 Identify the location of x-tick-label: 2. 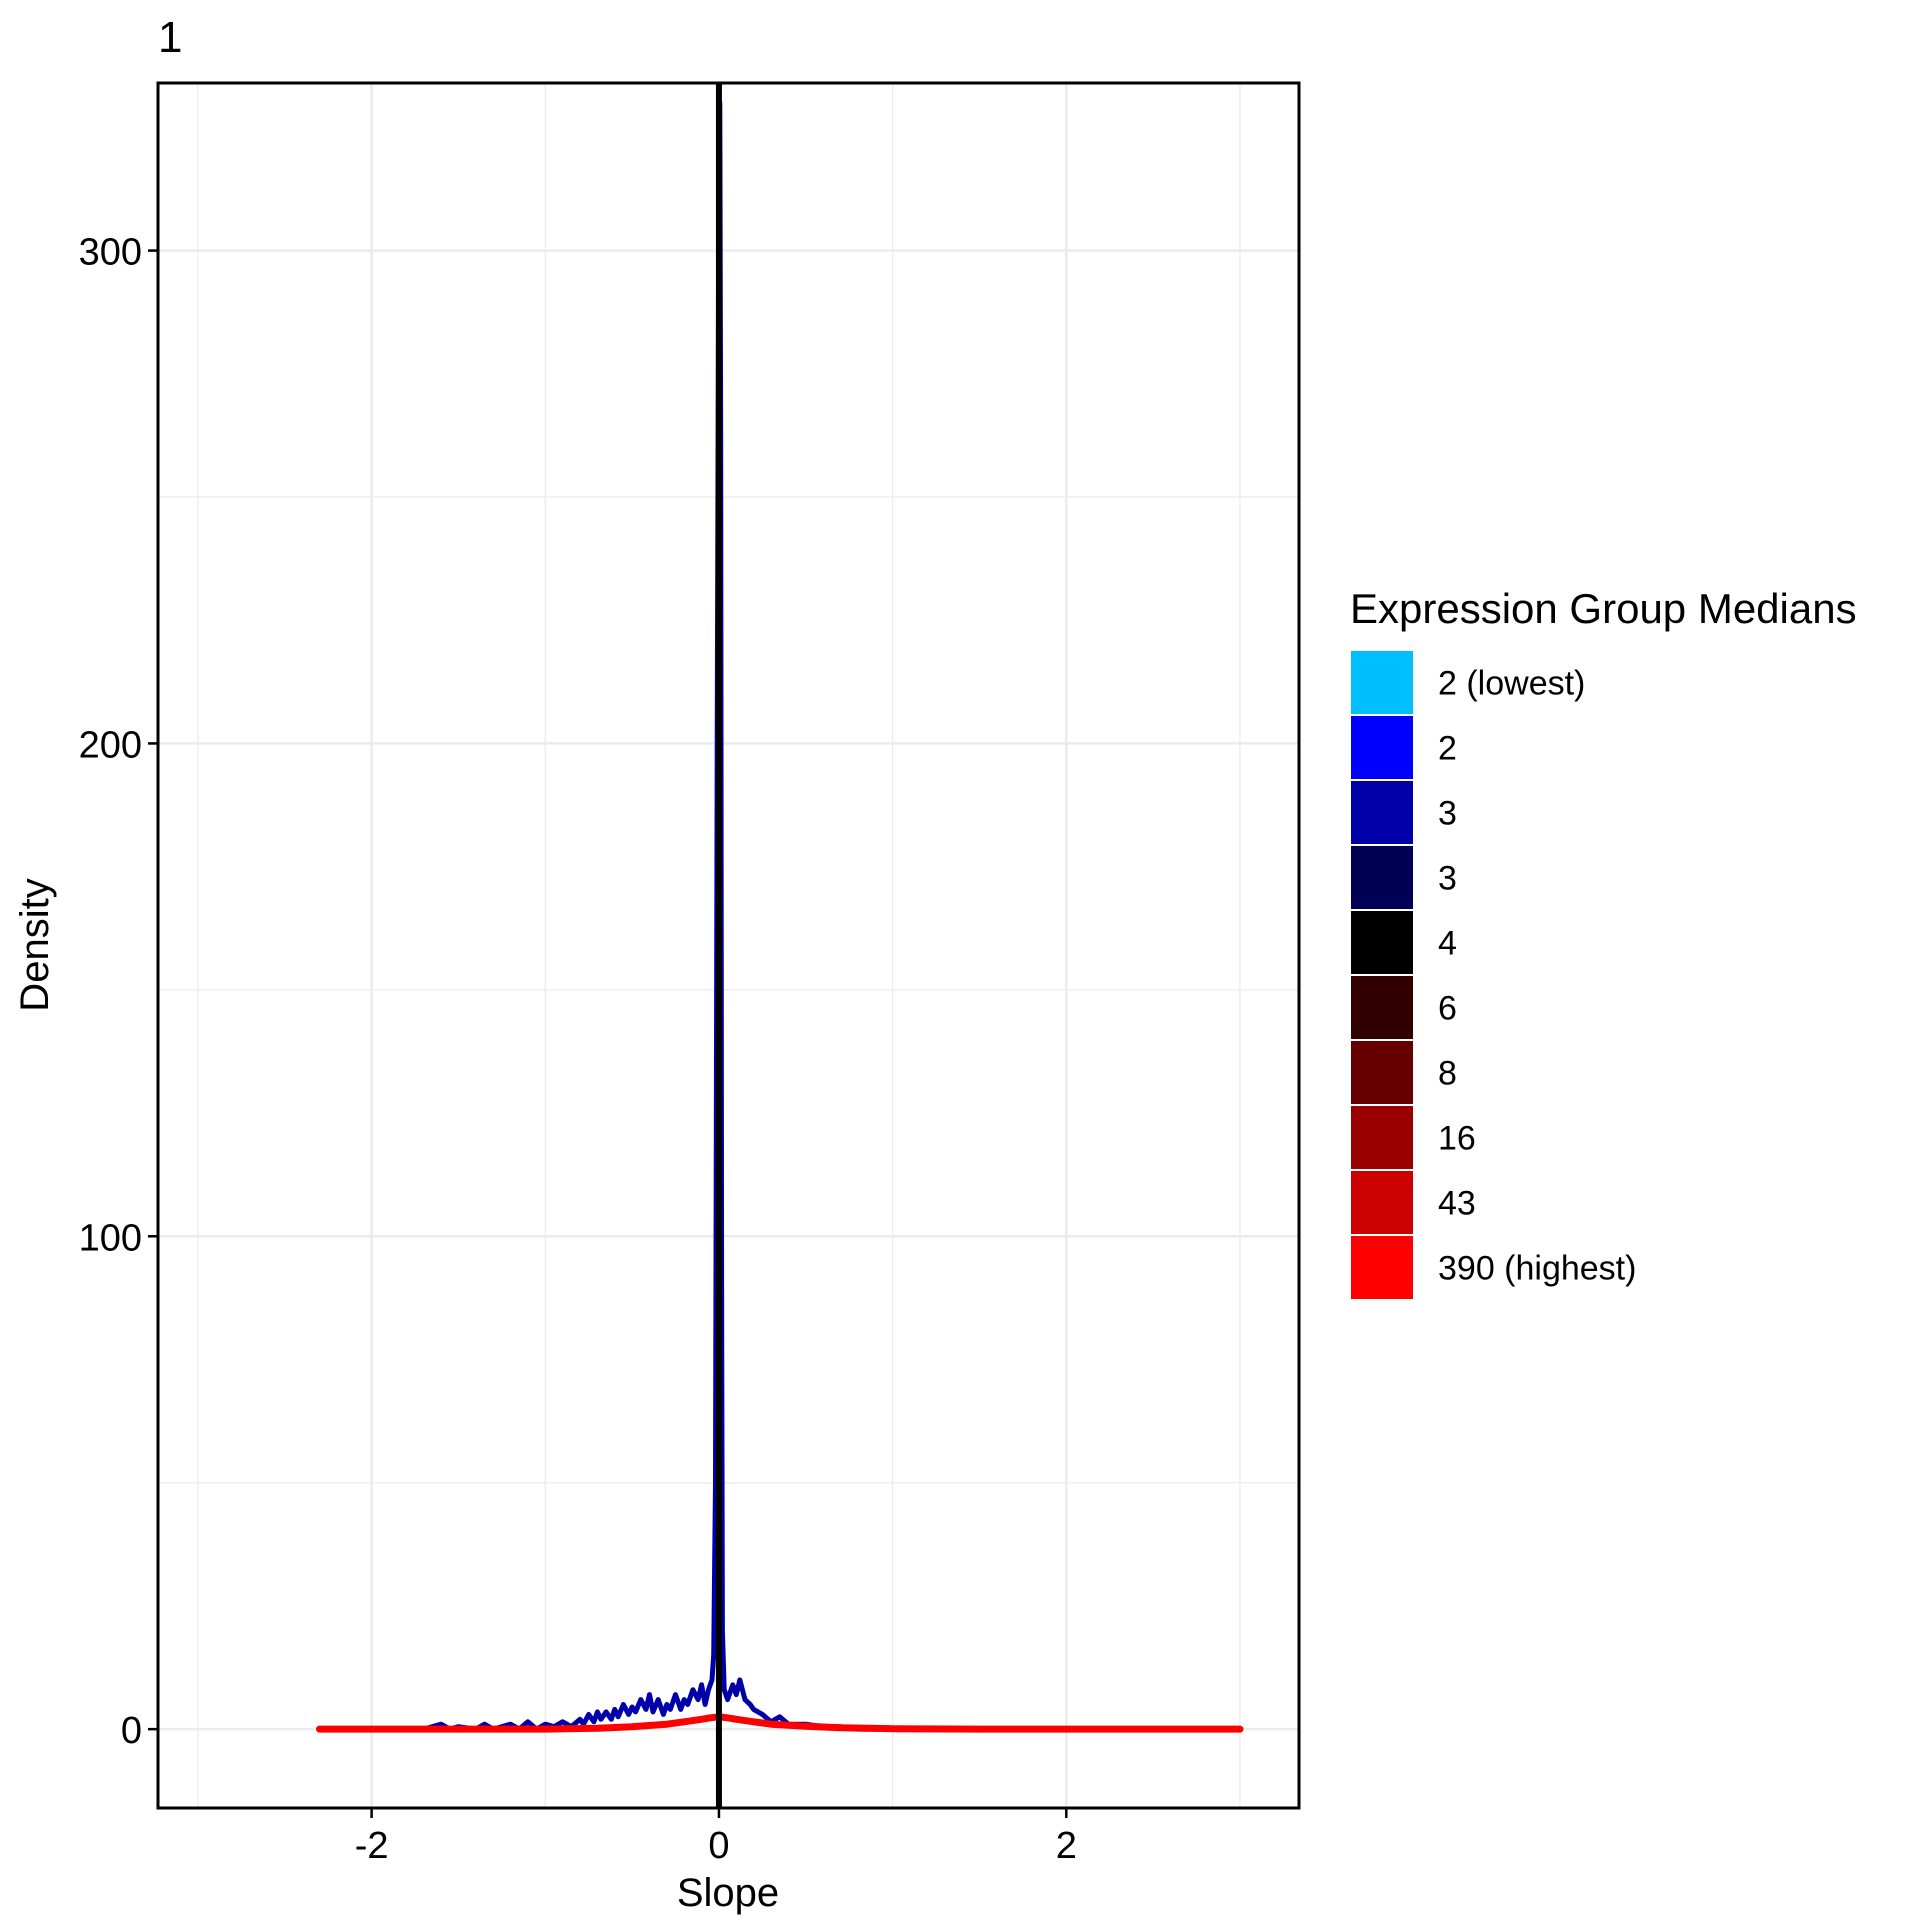
(1066, 1846).